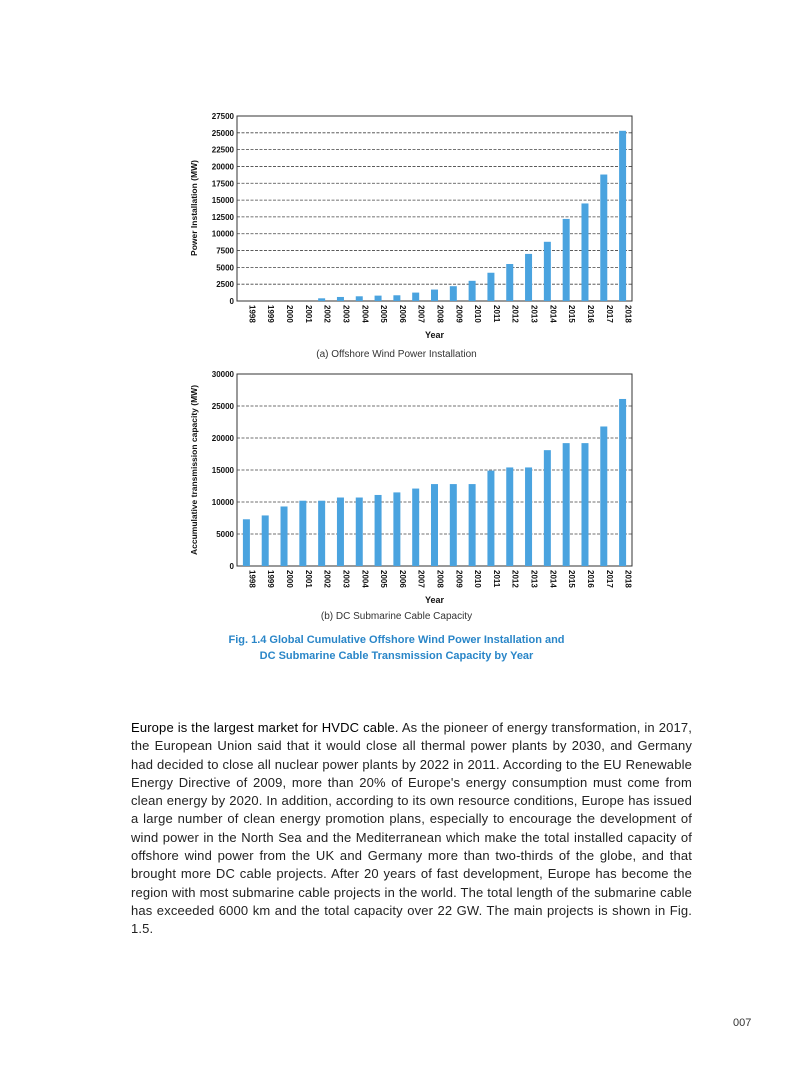 The width and height of the screenshot is (793, 1077). I want to click on y-tick-label: 12500, so click(223, 217).